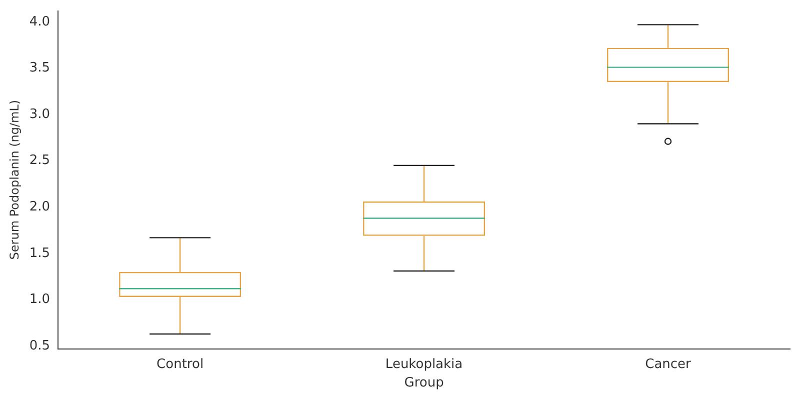 The width and height of the screenshot is (798, 395). Describe the element at coordinates (39, 253) in the screenshot. I see `y-tick-label: 1.5` at that location.